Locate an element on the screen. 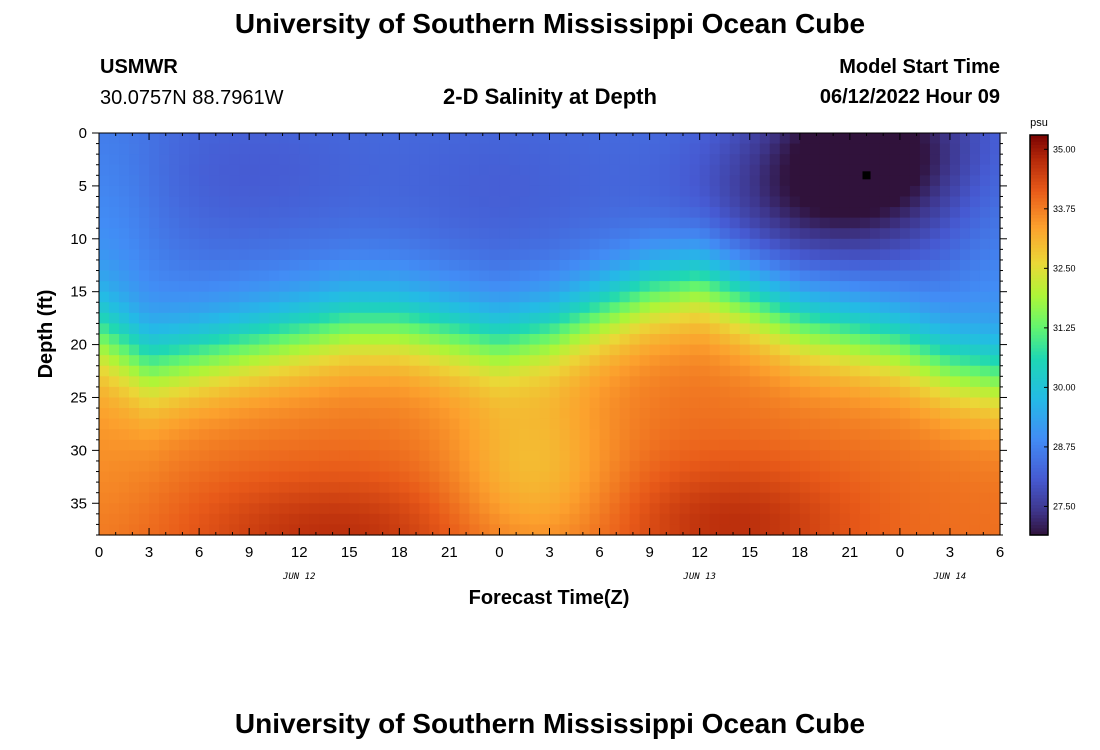 This screenshot has width=1100, height=750. colorbar-band is located at coordinates (1039, 307).